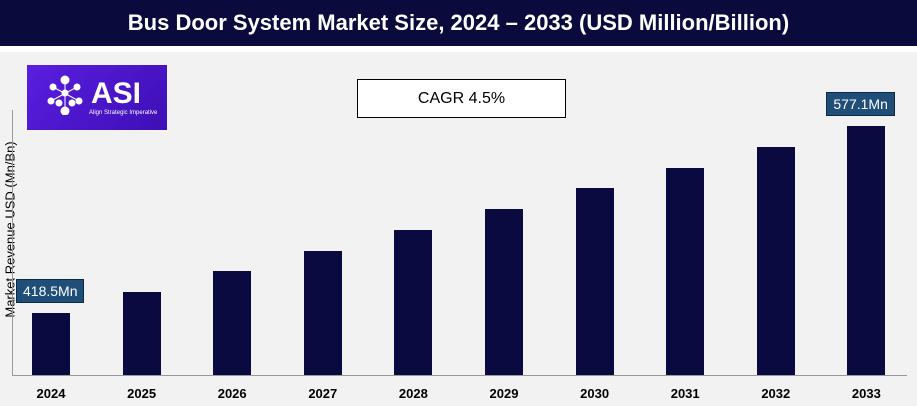 The image size is (917, 406). What do you see at coordinates (413, 393) in the screenshot?
I see `x-tick-label: 2028` at bounding box center [413, 393].